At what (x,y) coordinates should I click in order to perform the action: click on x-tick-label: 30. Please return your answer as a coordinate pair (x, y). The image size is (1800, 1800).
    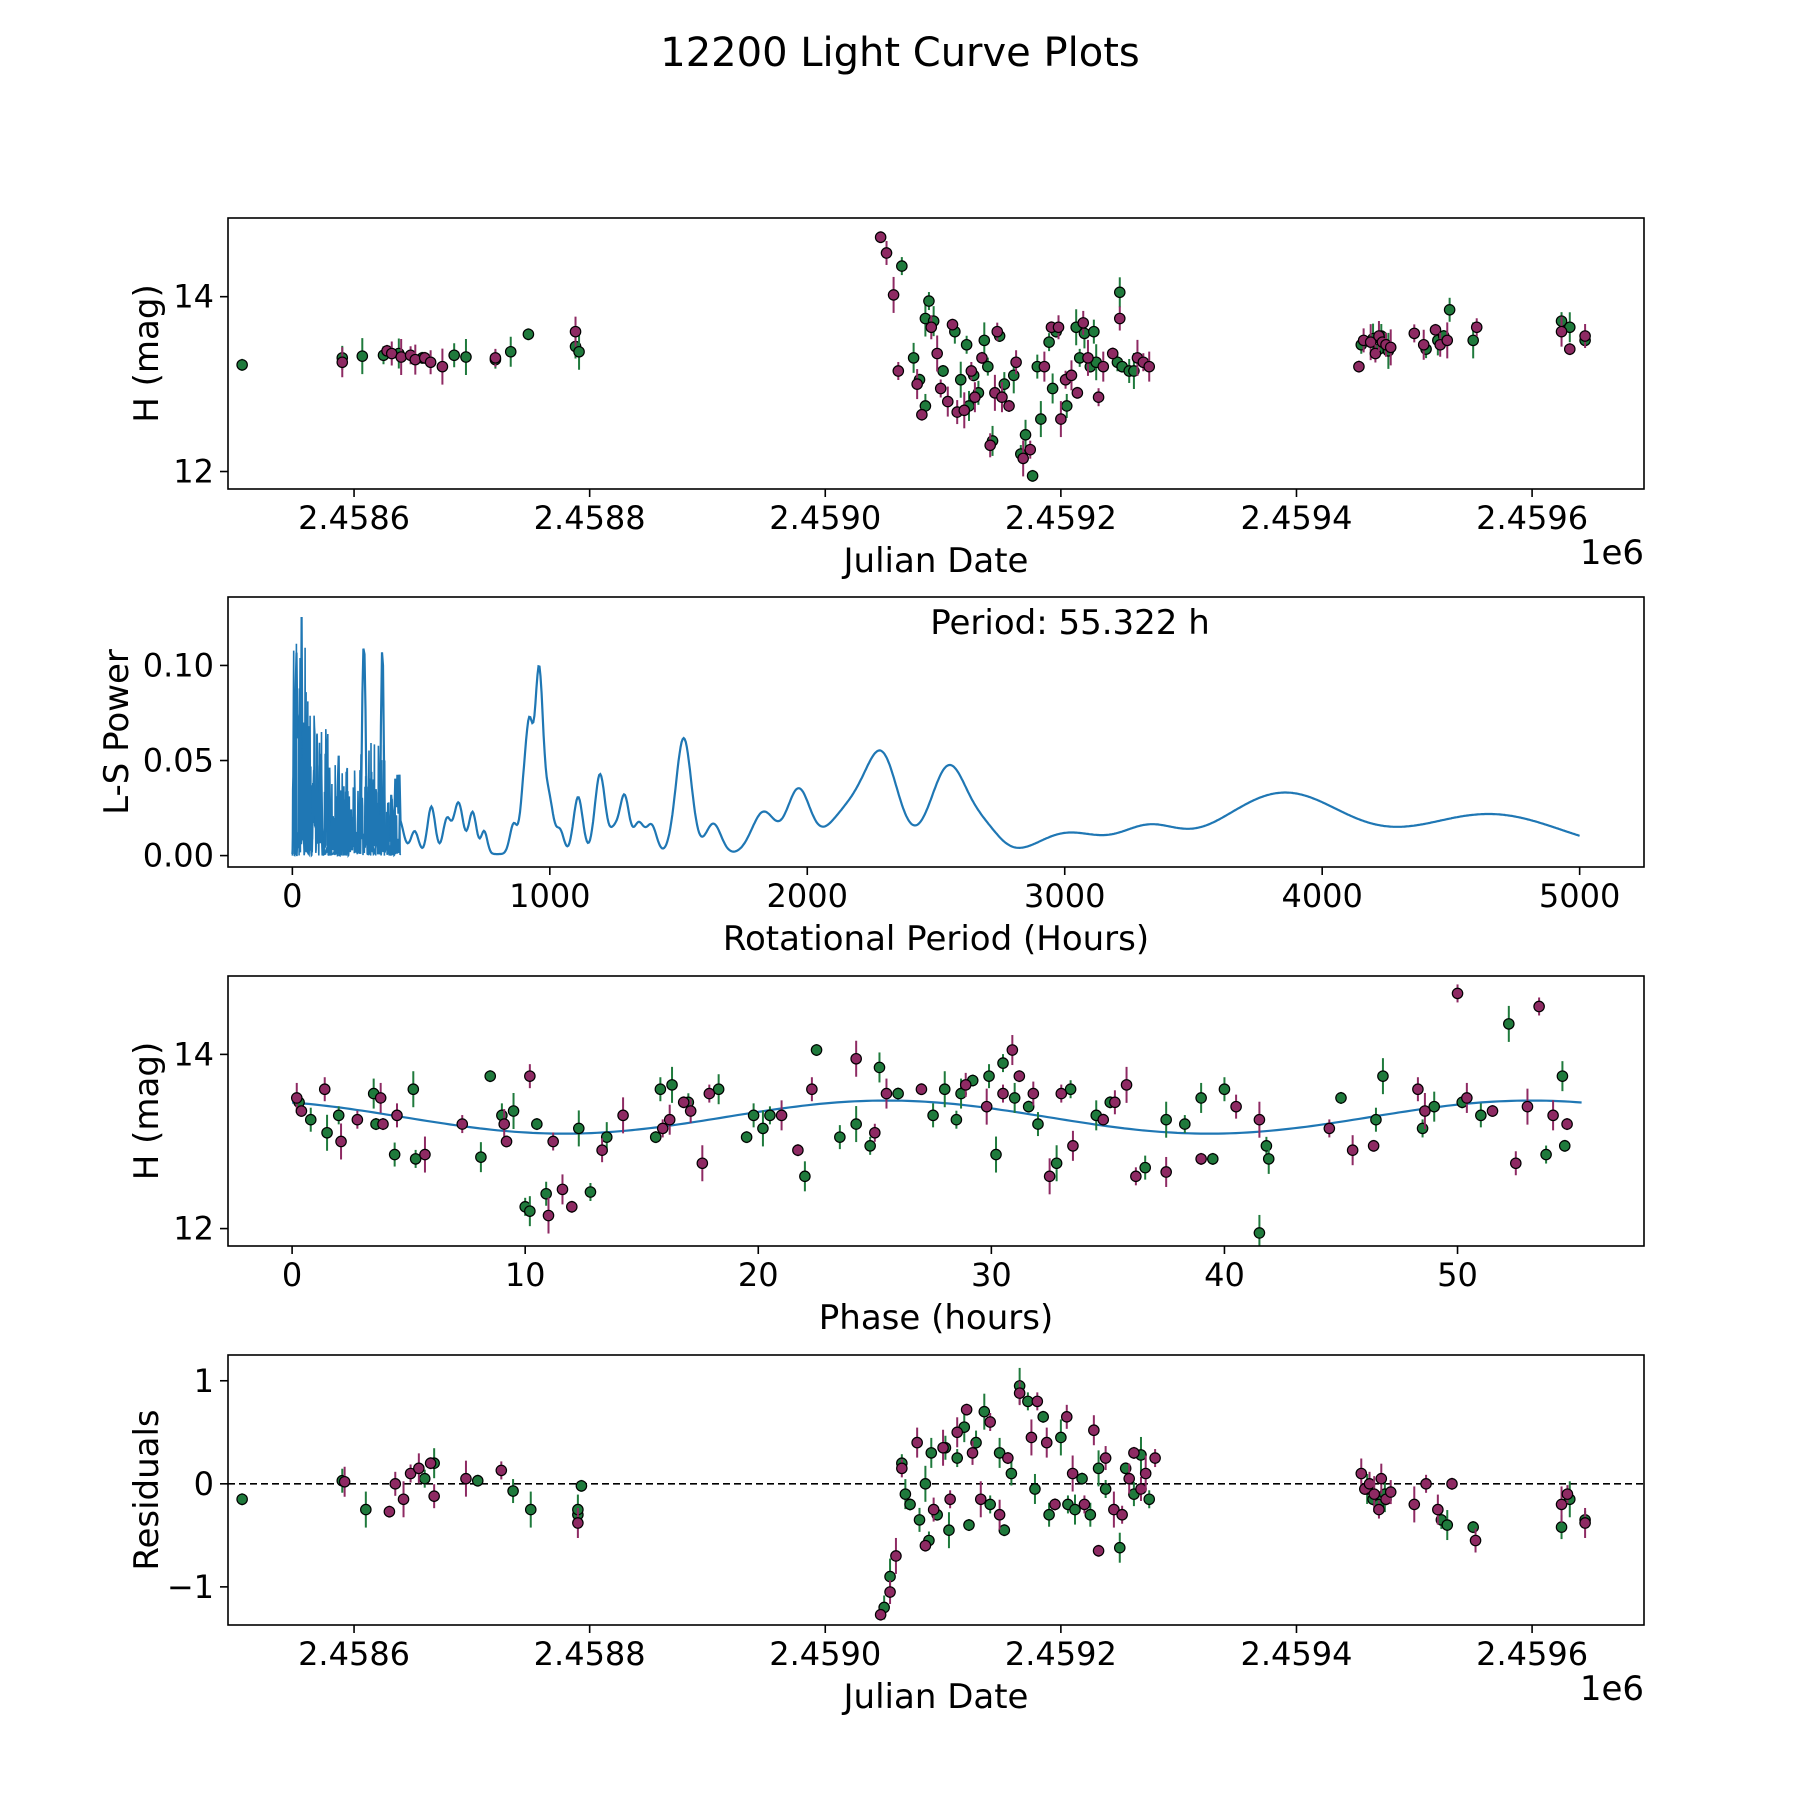
    Looking at the image, I should click on (991, 1275).